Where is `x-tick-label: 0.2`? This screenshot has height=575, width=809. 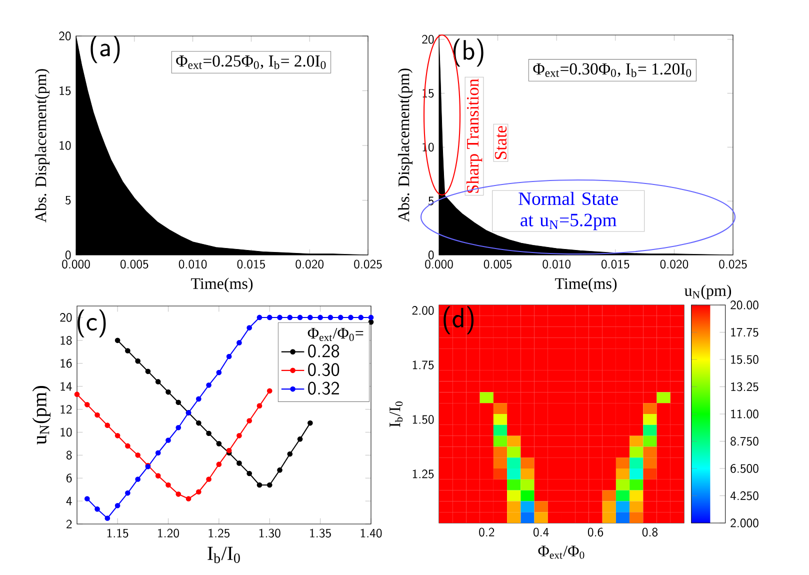
x-tick-label: 0.2 is located at coordinates (486, 532).